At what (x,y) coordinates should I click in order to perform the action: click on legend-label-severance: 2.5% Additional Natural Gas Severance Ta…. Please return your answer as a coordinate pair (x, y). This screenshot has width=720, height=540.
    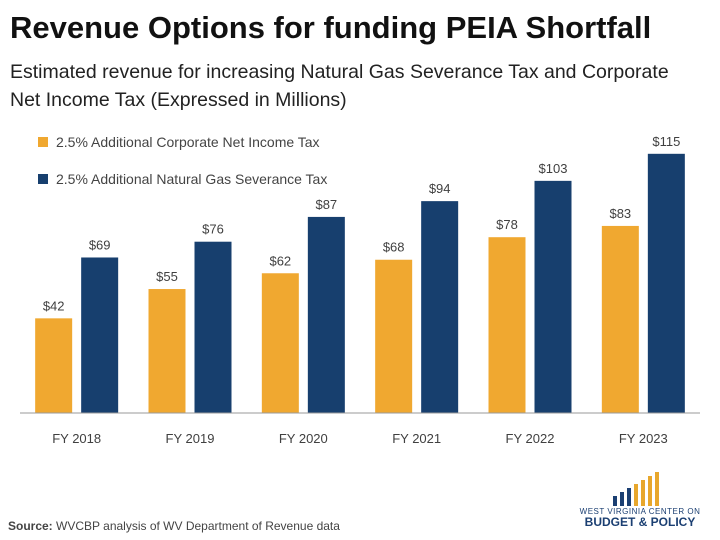
    Looking at the image, I should click on (192, 179).